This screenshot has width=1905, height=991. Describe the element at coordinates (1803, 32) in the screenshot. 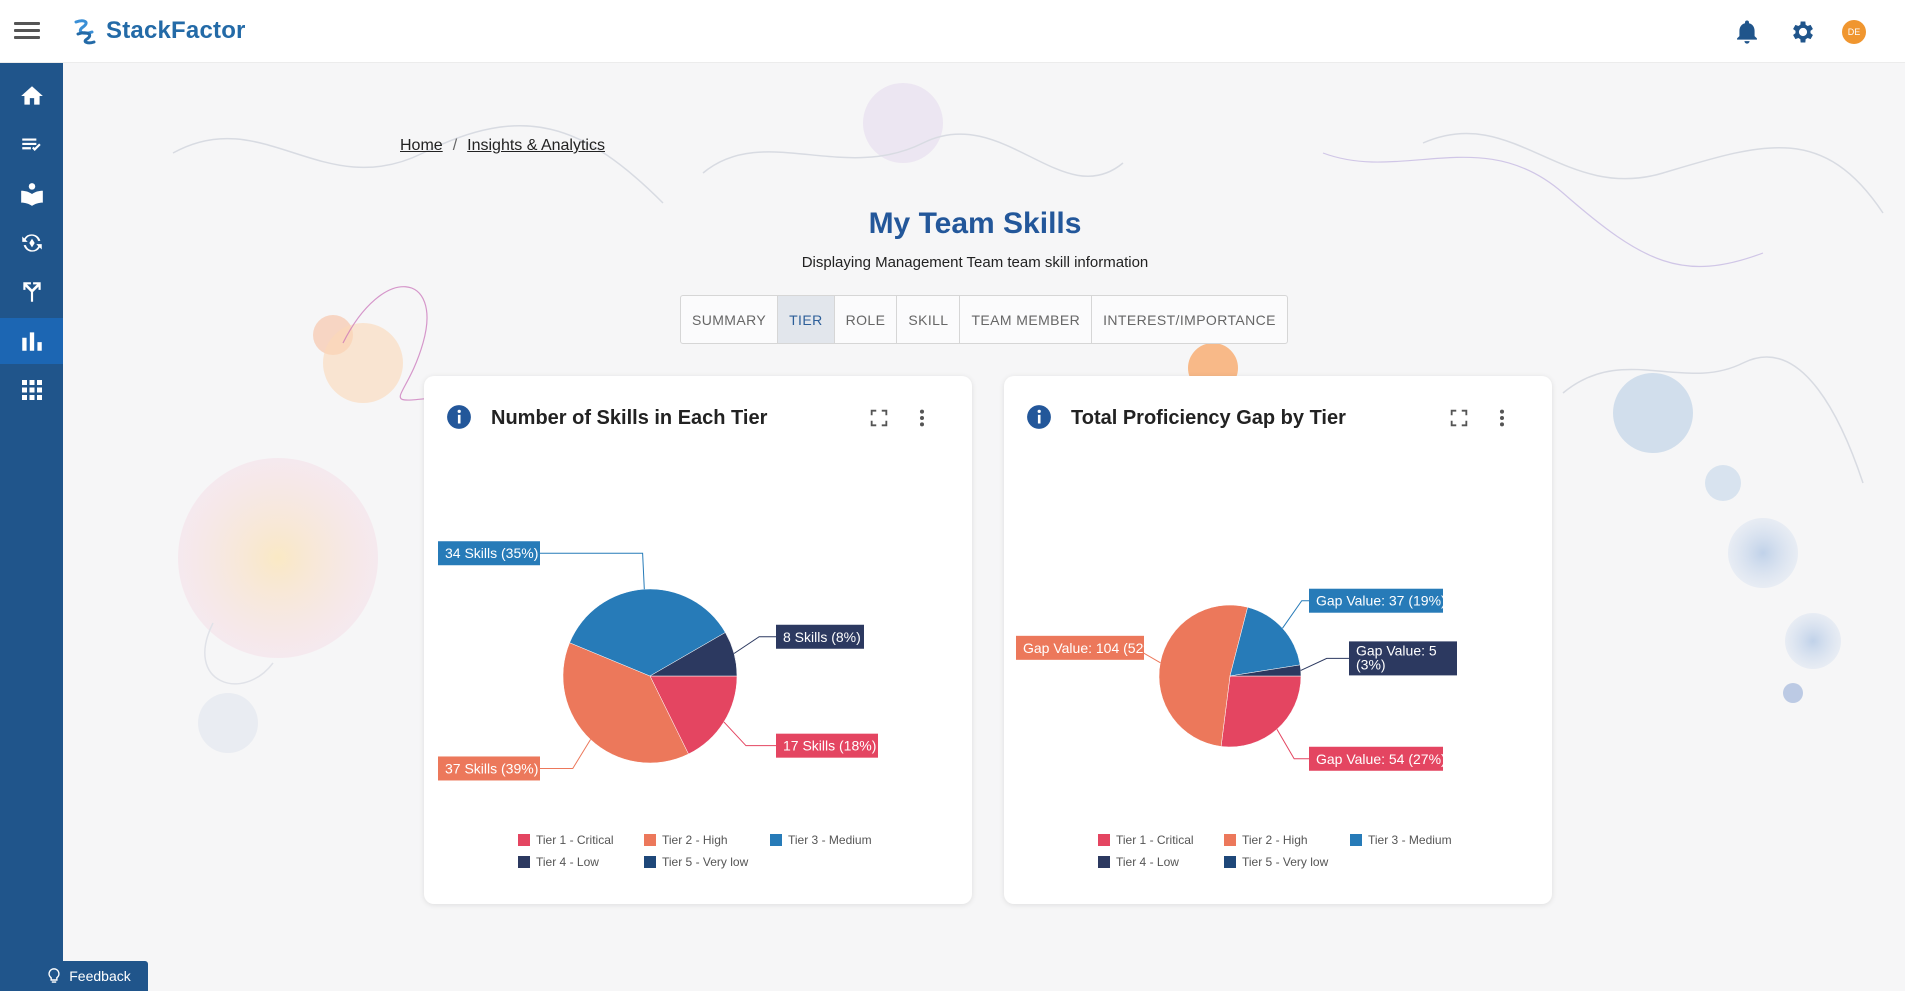

I see `gear-icon` at that location.